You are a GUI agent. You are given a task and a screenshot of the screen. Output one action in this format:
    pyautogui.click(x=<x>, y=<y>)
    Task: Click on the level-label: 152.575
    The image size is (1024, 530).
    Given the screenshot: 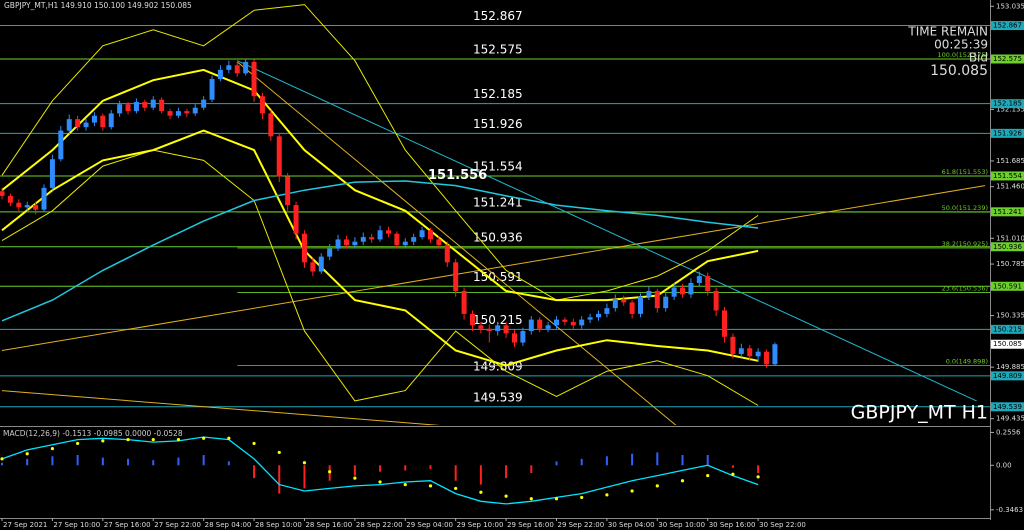 What is the action you would take?
    pyautogui.click(x=498, y=49)
    